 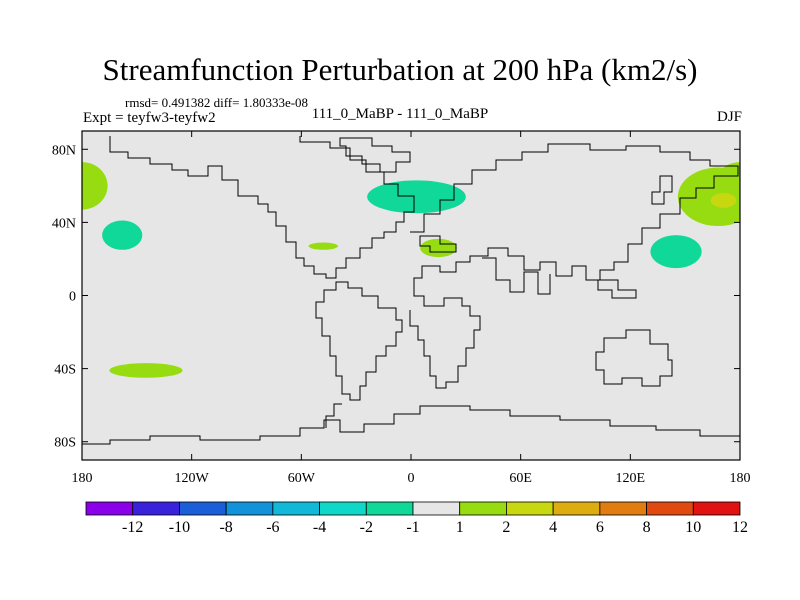 What do you see at coordinates (400, 114) in the screenshot?
I see `chart-subtitle: 111_0_MaBP - 111_0_MaBP` at bounding box center [400, 114].